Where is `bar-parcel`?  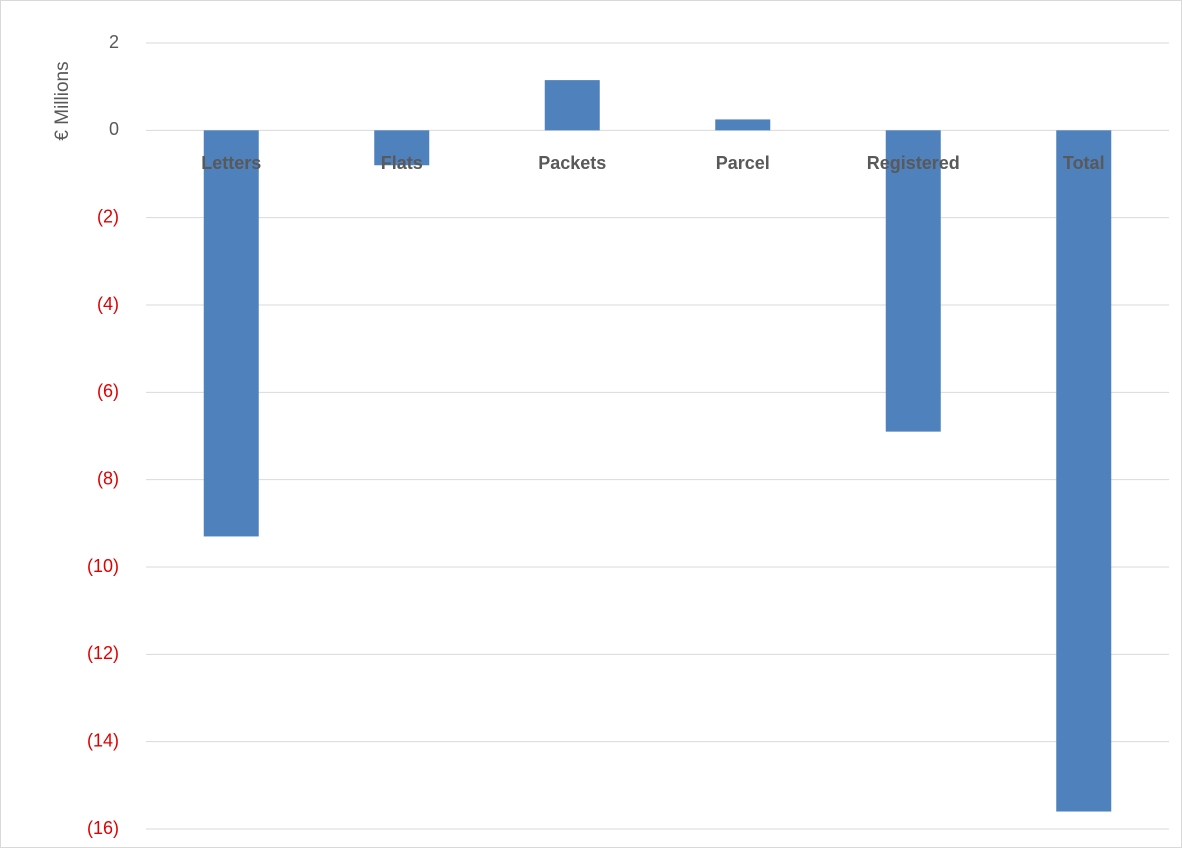
bar-parcel is located at coordinates (743, 125).